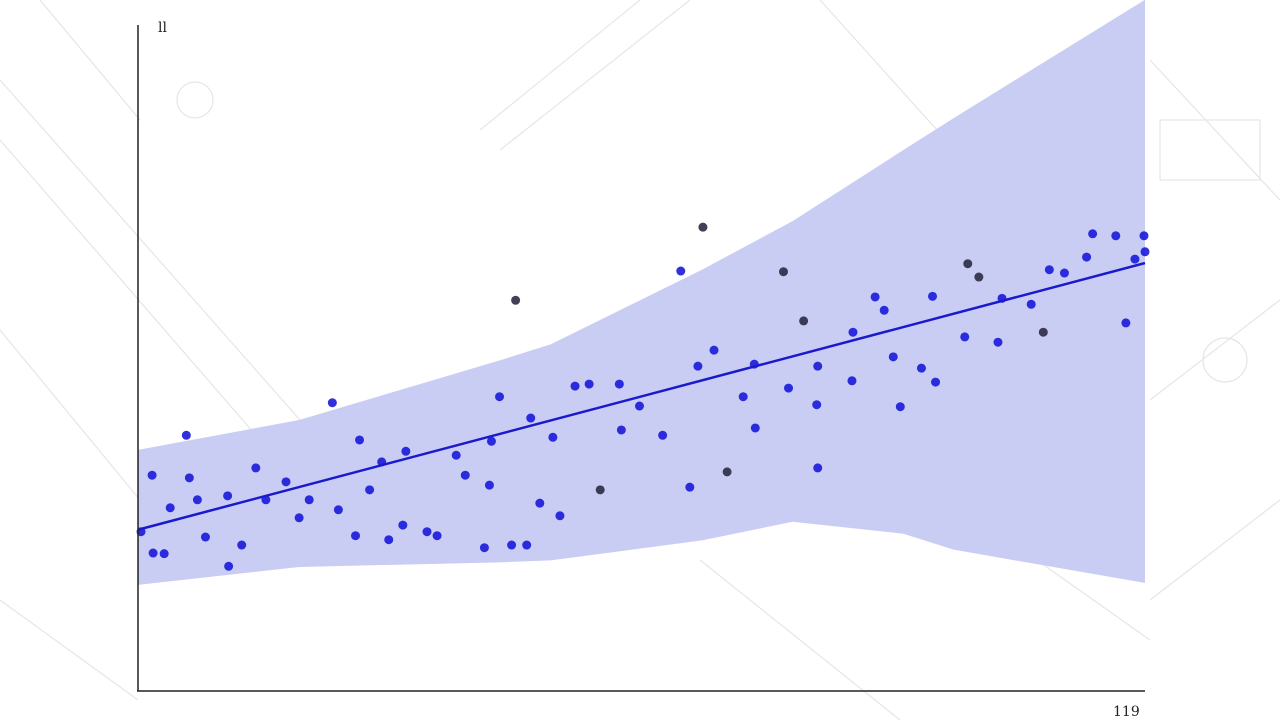 The width and height of the screenshot is (1280, 720). I want to click on y-axis-label: ll, so click(162, 28).